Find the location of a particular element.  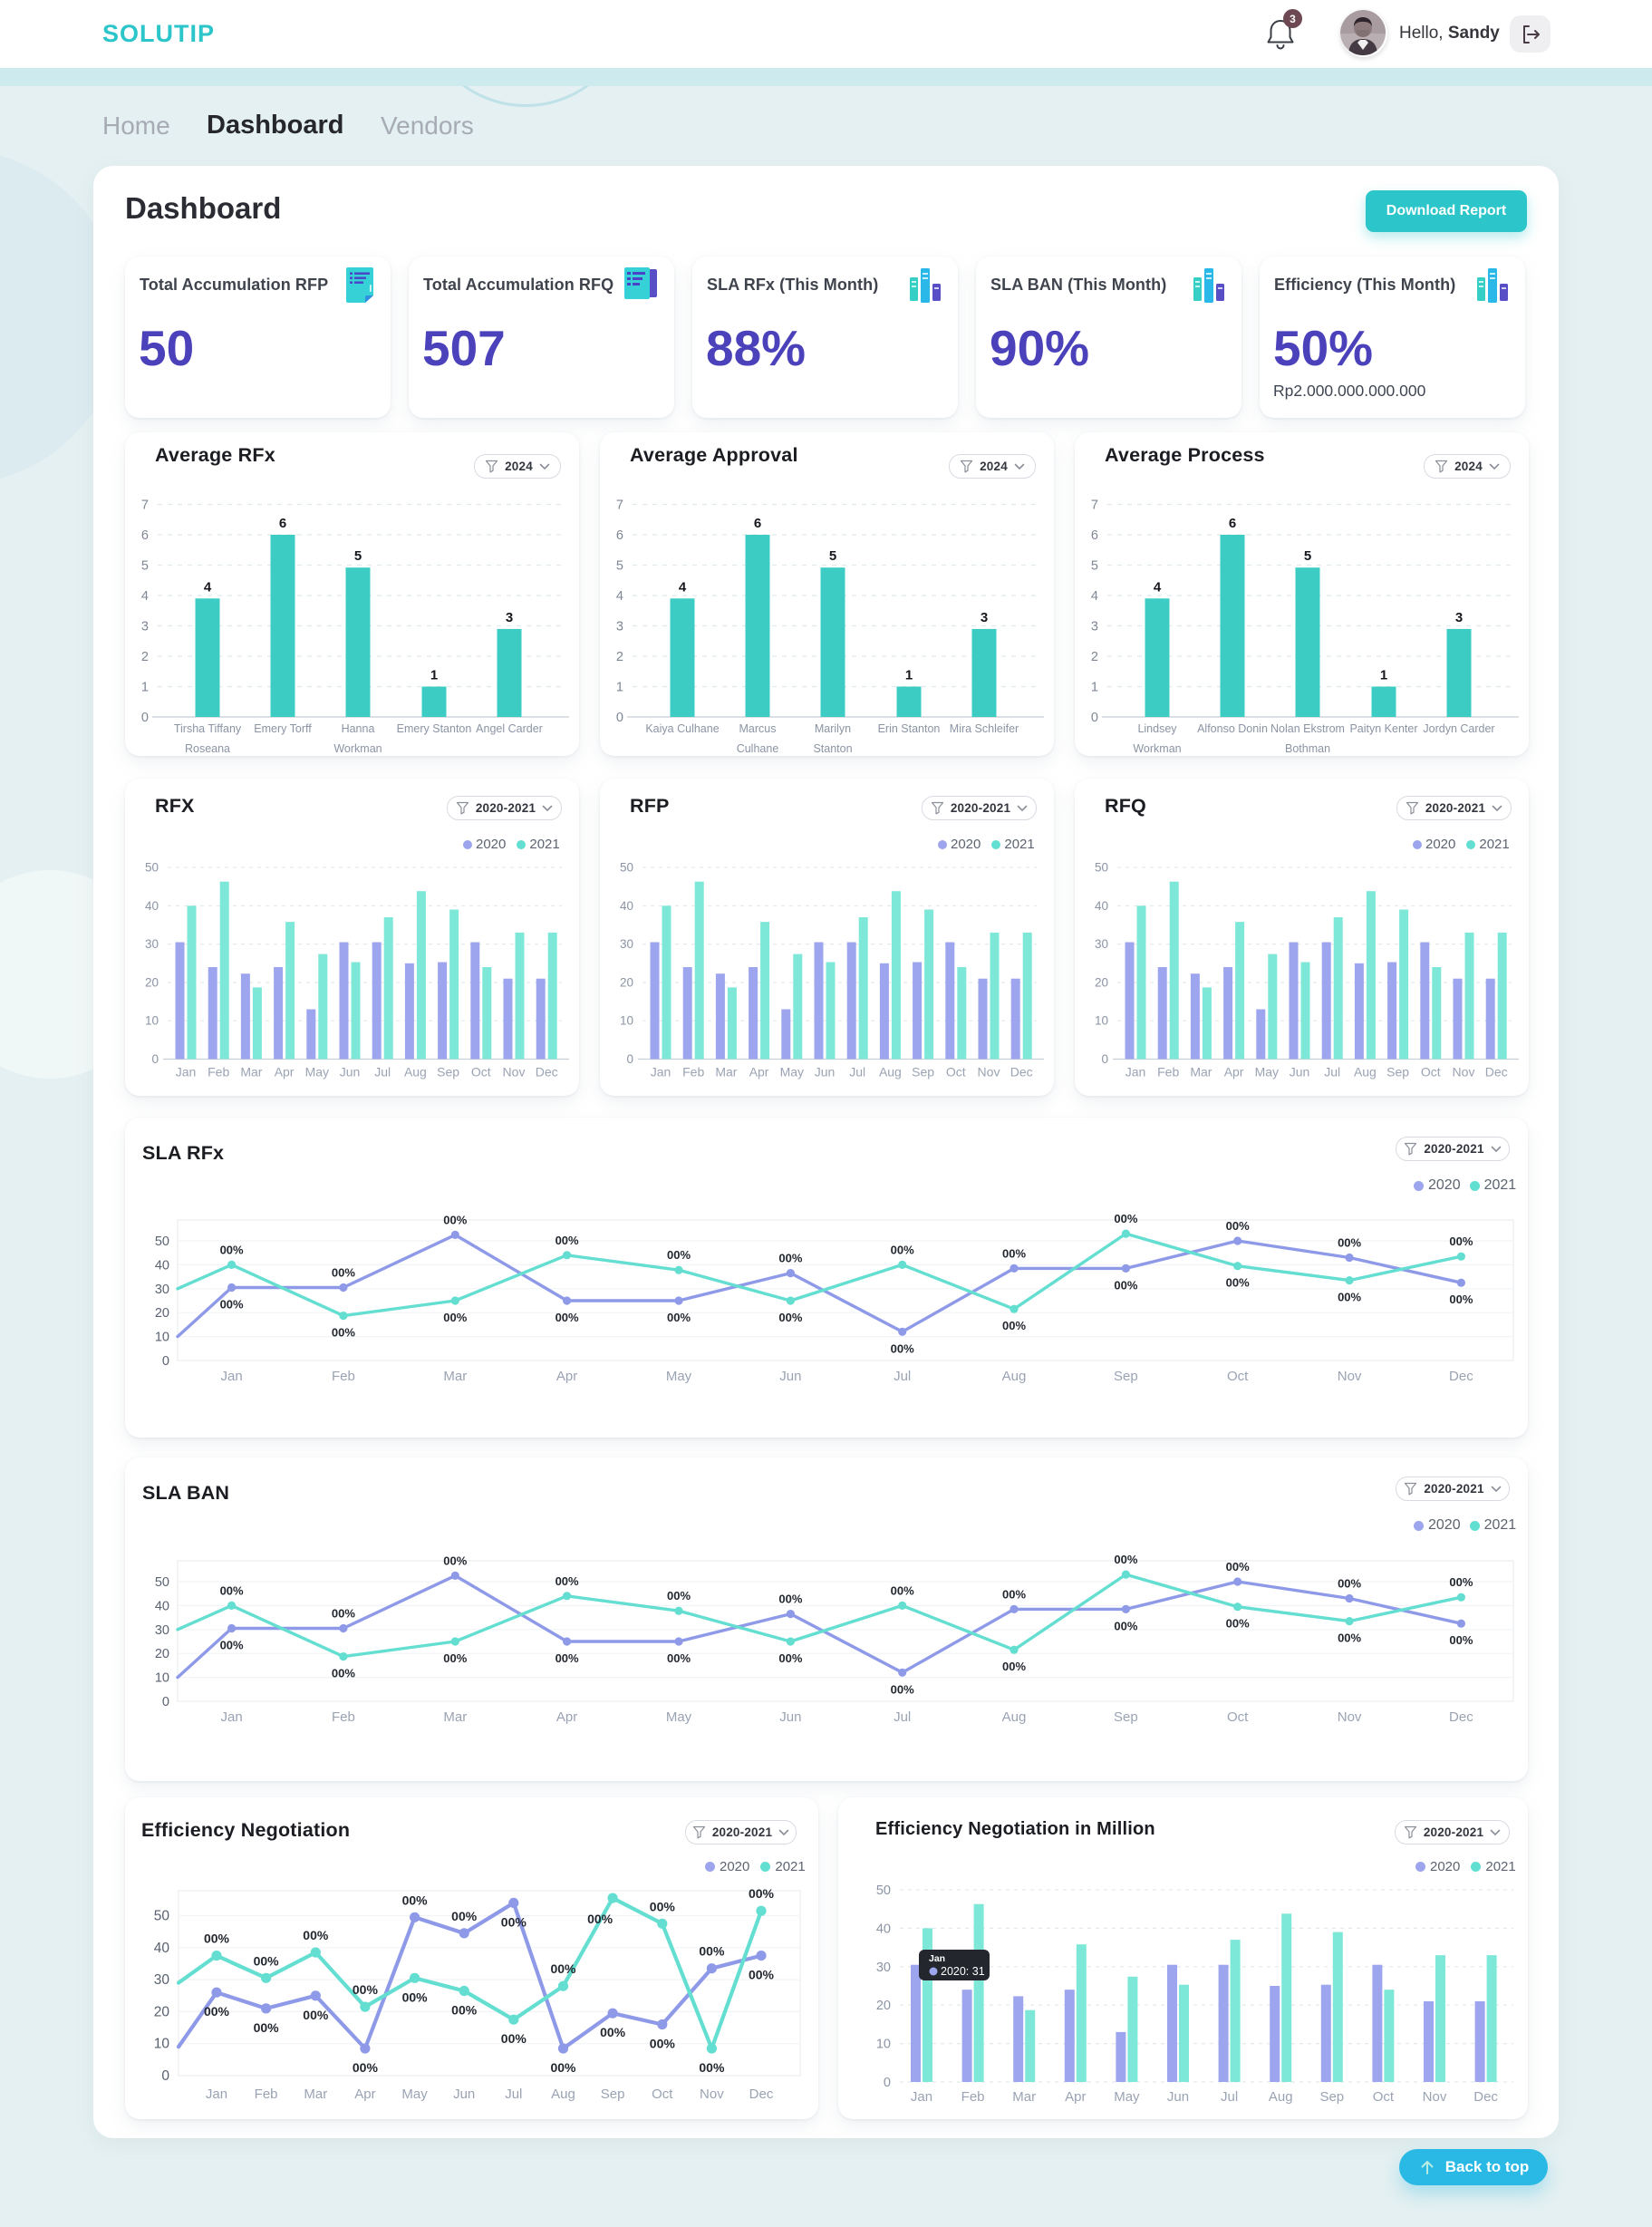

svg-text: Nolan Ekstrom is located at coordinates (1307, 728).